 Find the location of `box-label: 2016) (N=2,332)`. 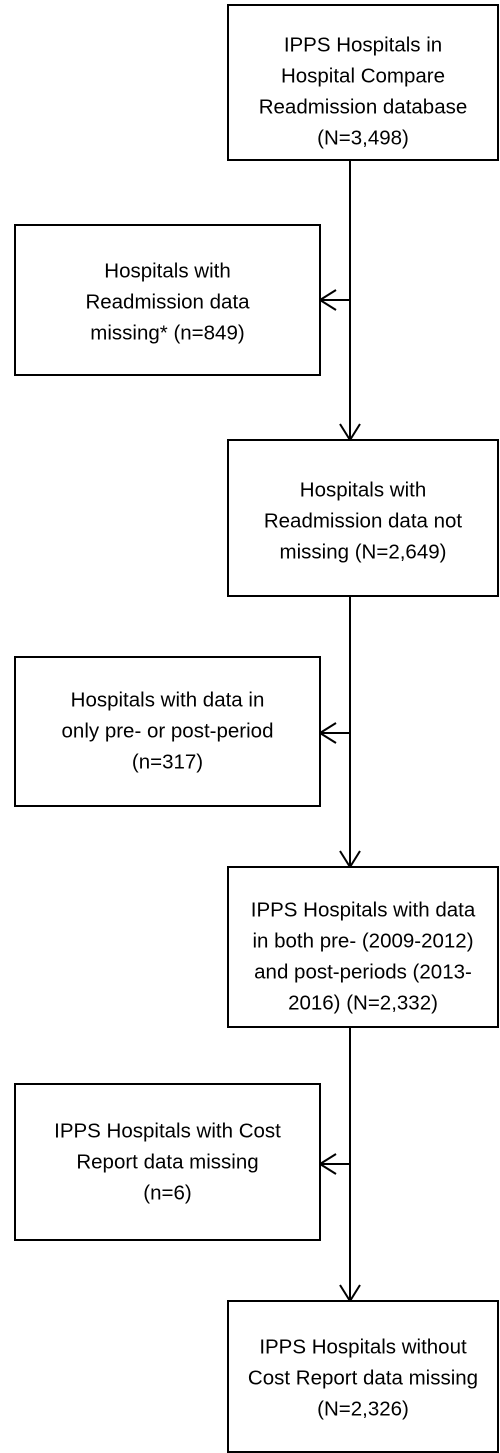

box-label: 2016) (N=2,332) is located at coordinates (363, 1002).